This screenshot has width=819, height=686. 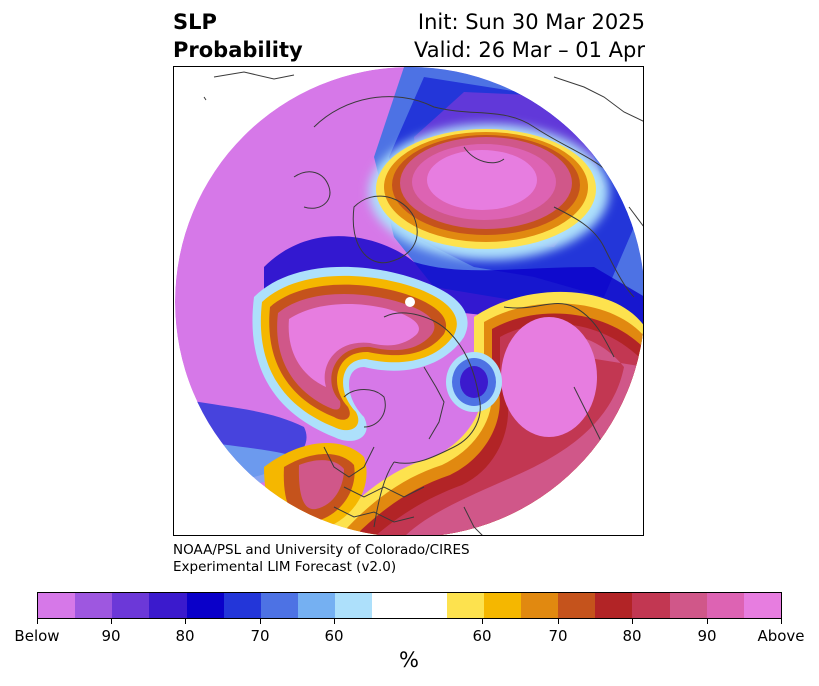 What do you see at coordinates (285, 567) in the screenshot?
I see `credit-line-2: Experimental LIM Forecast (v2.0)` at bounding box center [285, 567].